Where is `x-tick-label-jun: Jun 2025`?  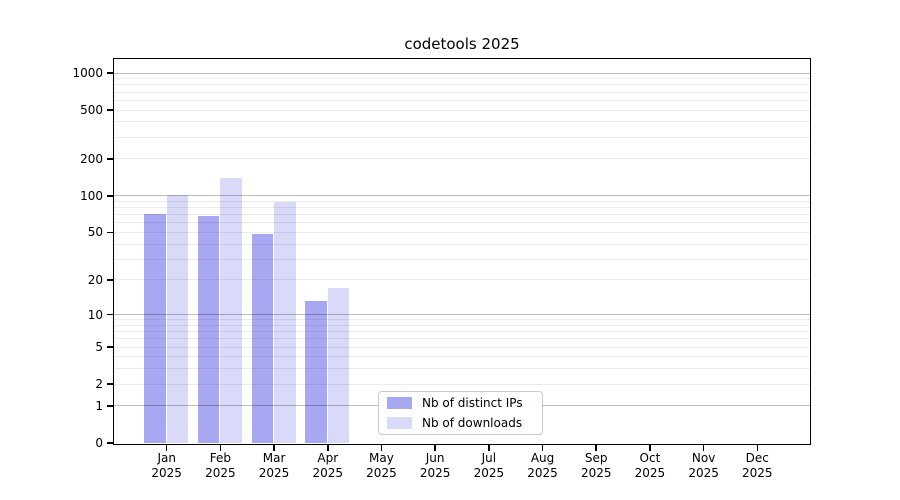
x-tick-label-jun: Jun 2025 is located at coordinates (435, 465).